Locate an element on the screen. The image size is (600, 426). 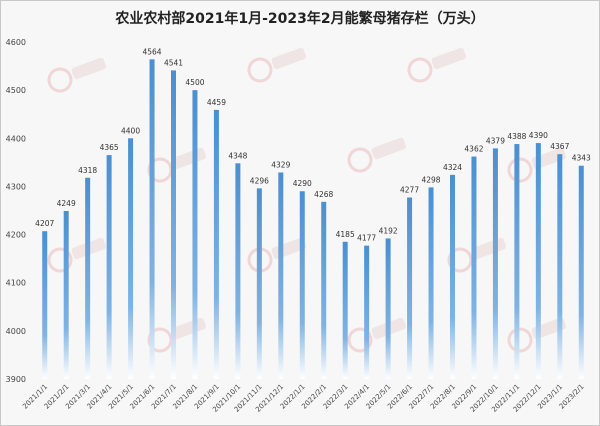
data-label: 4277 is located at coordinates (409, 190).